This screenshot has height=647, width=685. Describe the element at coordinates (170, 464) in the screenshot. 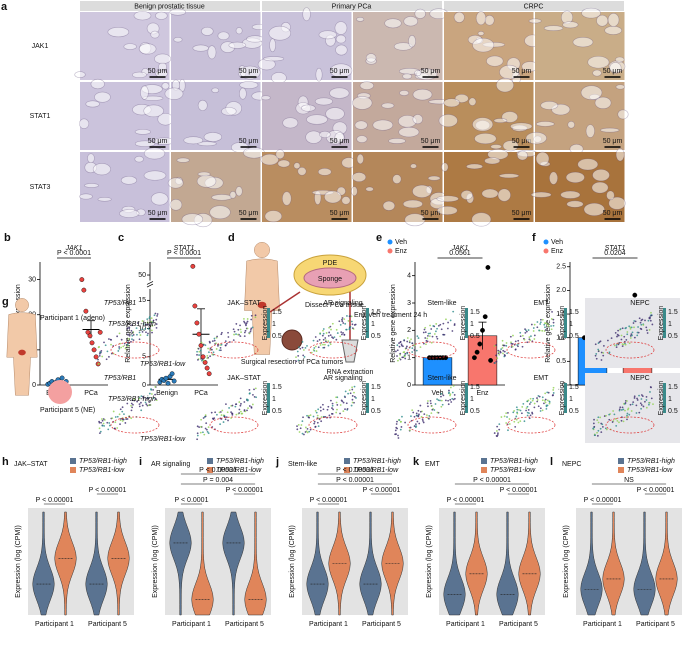

I see `violin-title: AR signaling` at that location.